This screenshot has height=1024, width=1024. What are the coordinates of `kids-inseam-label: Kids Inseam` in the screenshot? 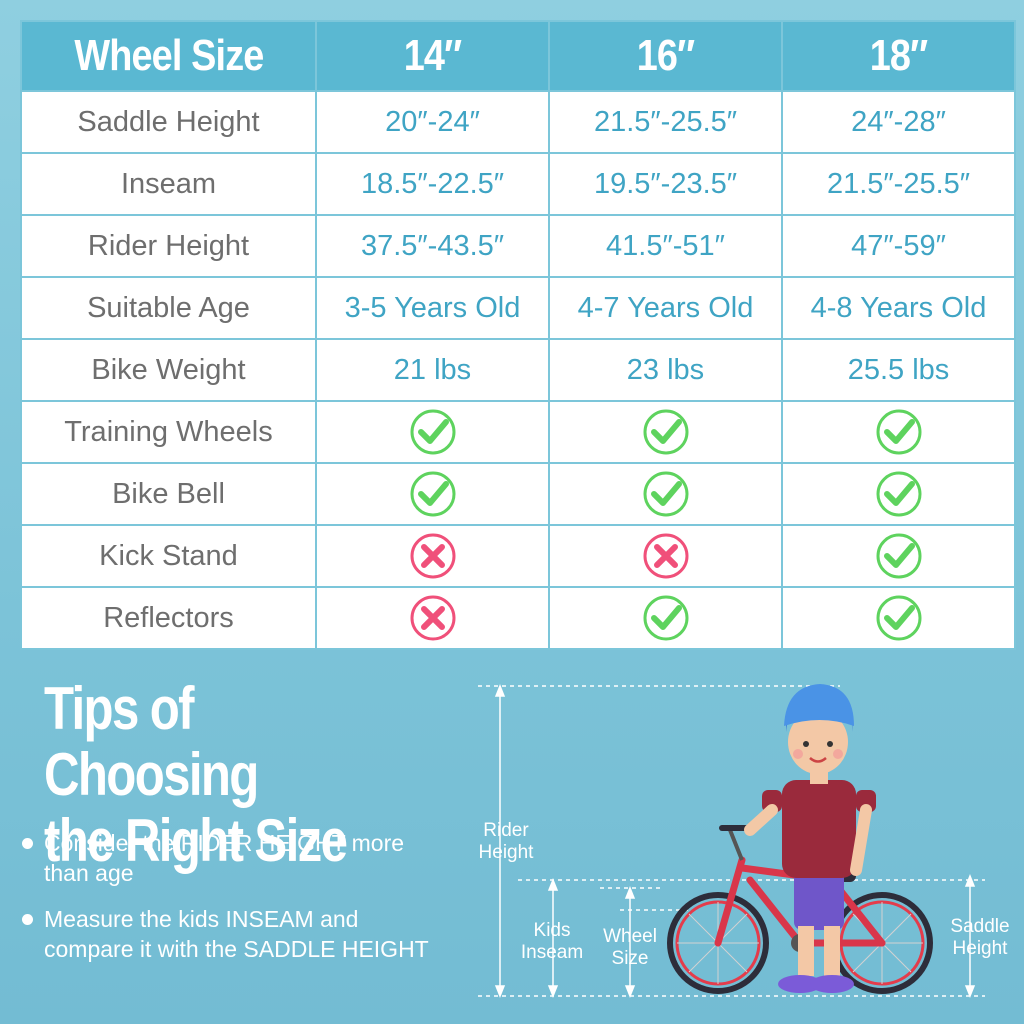 It's located at (552, 941).